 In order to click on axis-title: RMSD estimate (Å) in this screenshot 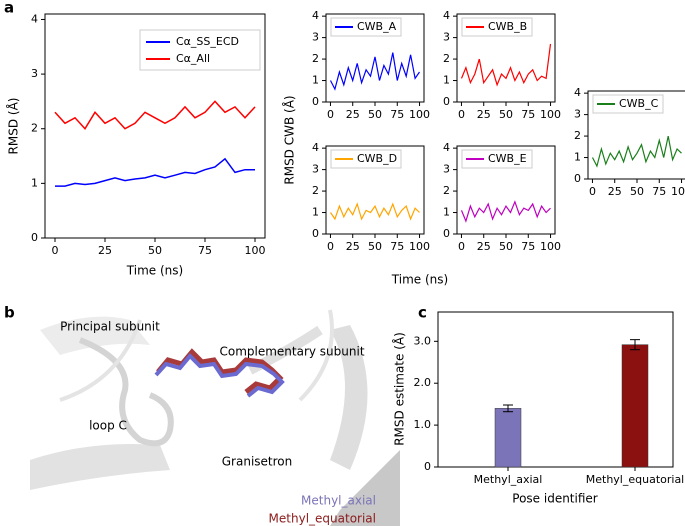, I will do `click(399, 389)`.